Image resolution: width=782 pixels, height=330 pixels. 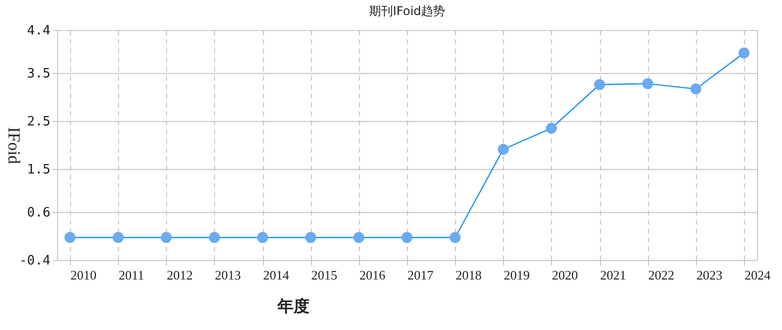 What do you see at coordinates (83, 275) in the screenshot?
I see `x-tick-label: 2010` at bounding box center [83, 275].